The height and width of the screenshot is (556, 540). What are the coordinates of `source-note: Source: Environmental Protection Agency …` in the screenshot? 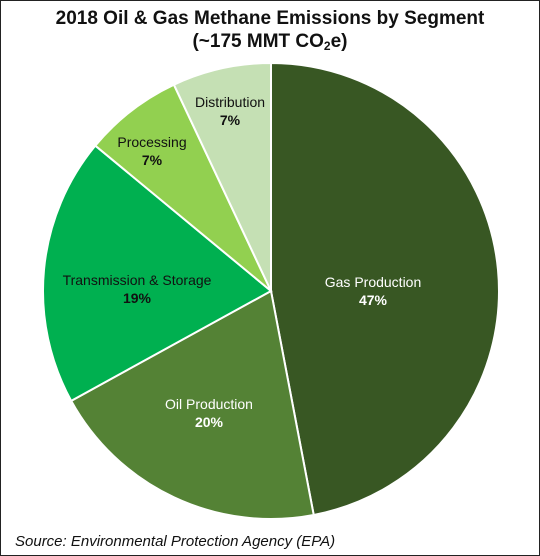 It's located at (175, 541).